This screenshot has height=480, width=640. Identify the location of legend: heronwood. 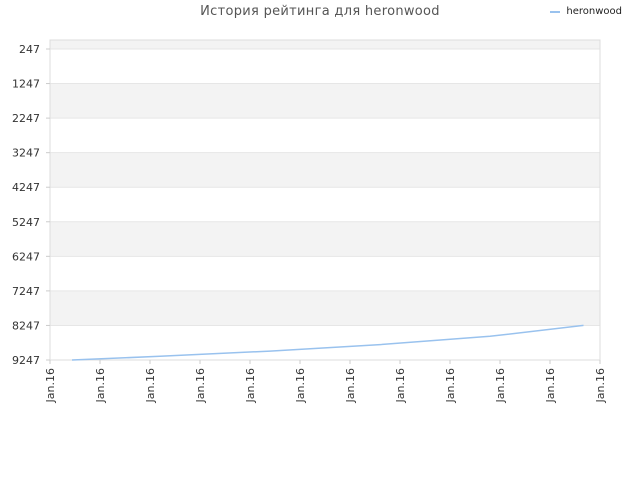
(586, 11).